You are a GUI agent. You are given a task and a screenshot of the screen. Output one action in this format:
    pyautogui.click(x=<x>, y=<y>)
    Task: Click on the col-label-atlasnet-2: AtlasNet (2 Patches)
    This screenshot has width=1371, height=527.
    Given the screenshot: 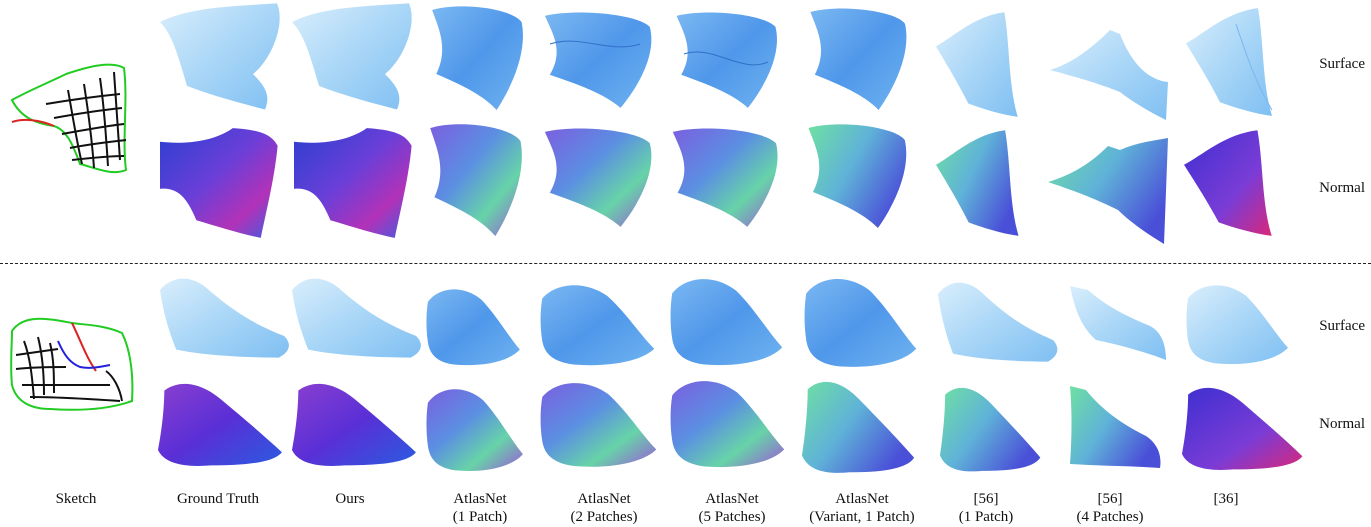 What is the action you would take?
    pyautogui.click(x=604, y=508)
    